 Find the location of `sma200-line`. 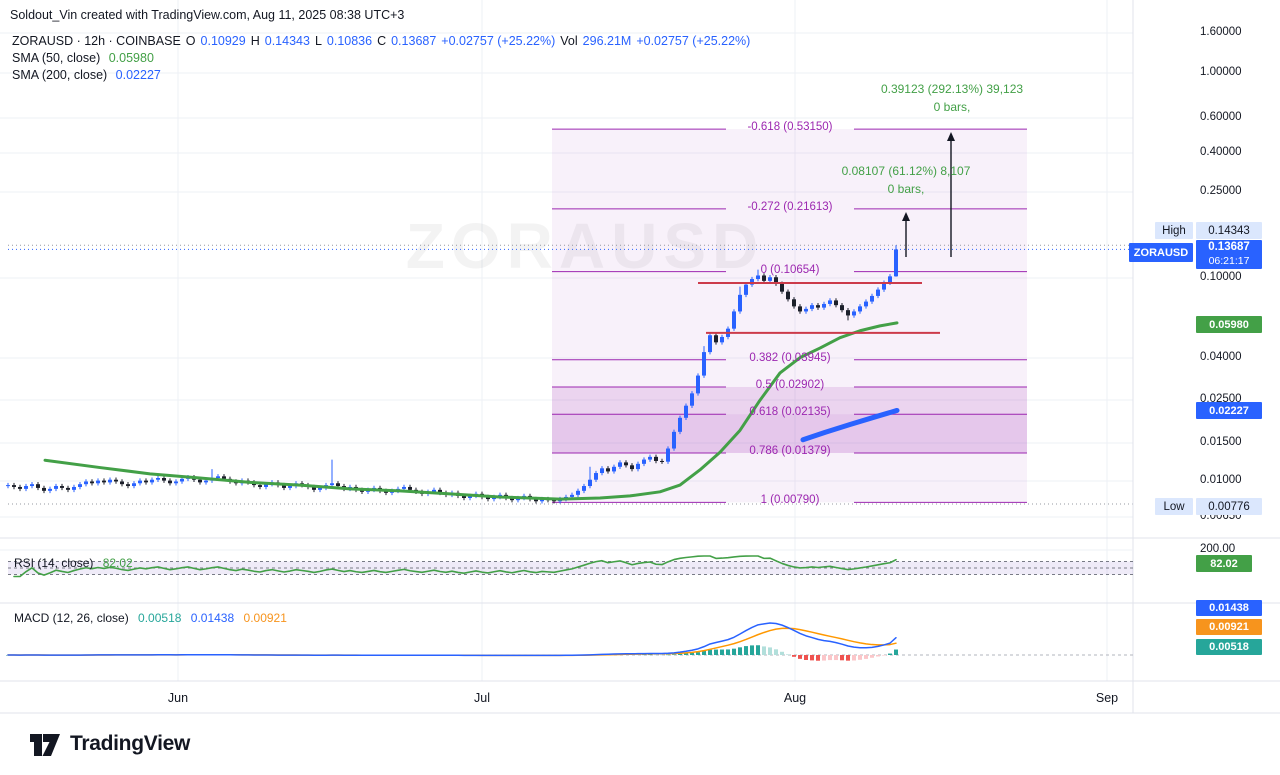

sma200-line is located at coordinates (850, 425).